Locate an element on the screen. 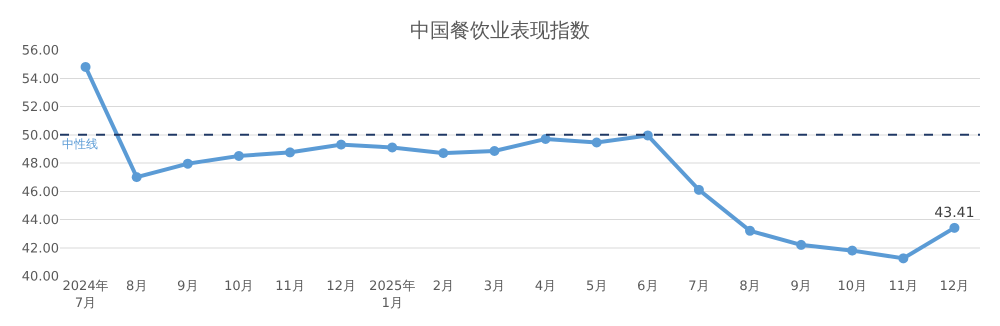 This screenshot has height=326, width=1000. x-tick-label: 2024年 7月 is located at coordinates (85, 295).